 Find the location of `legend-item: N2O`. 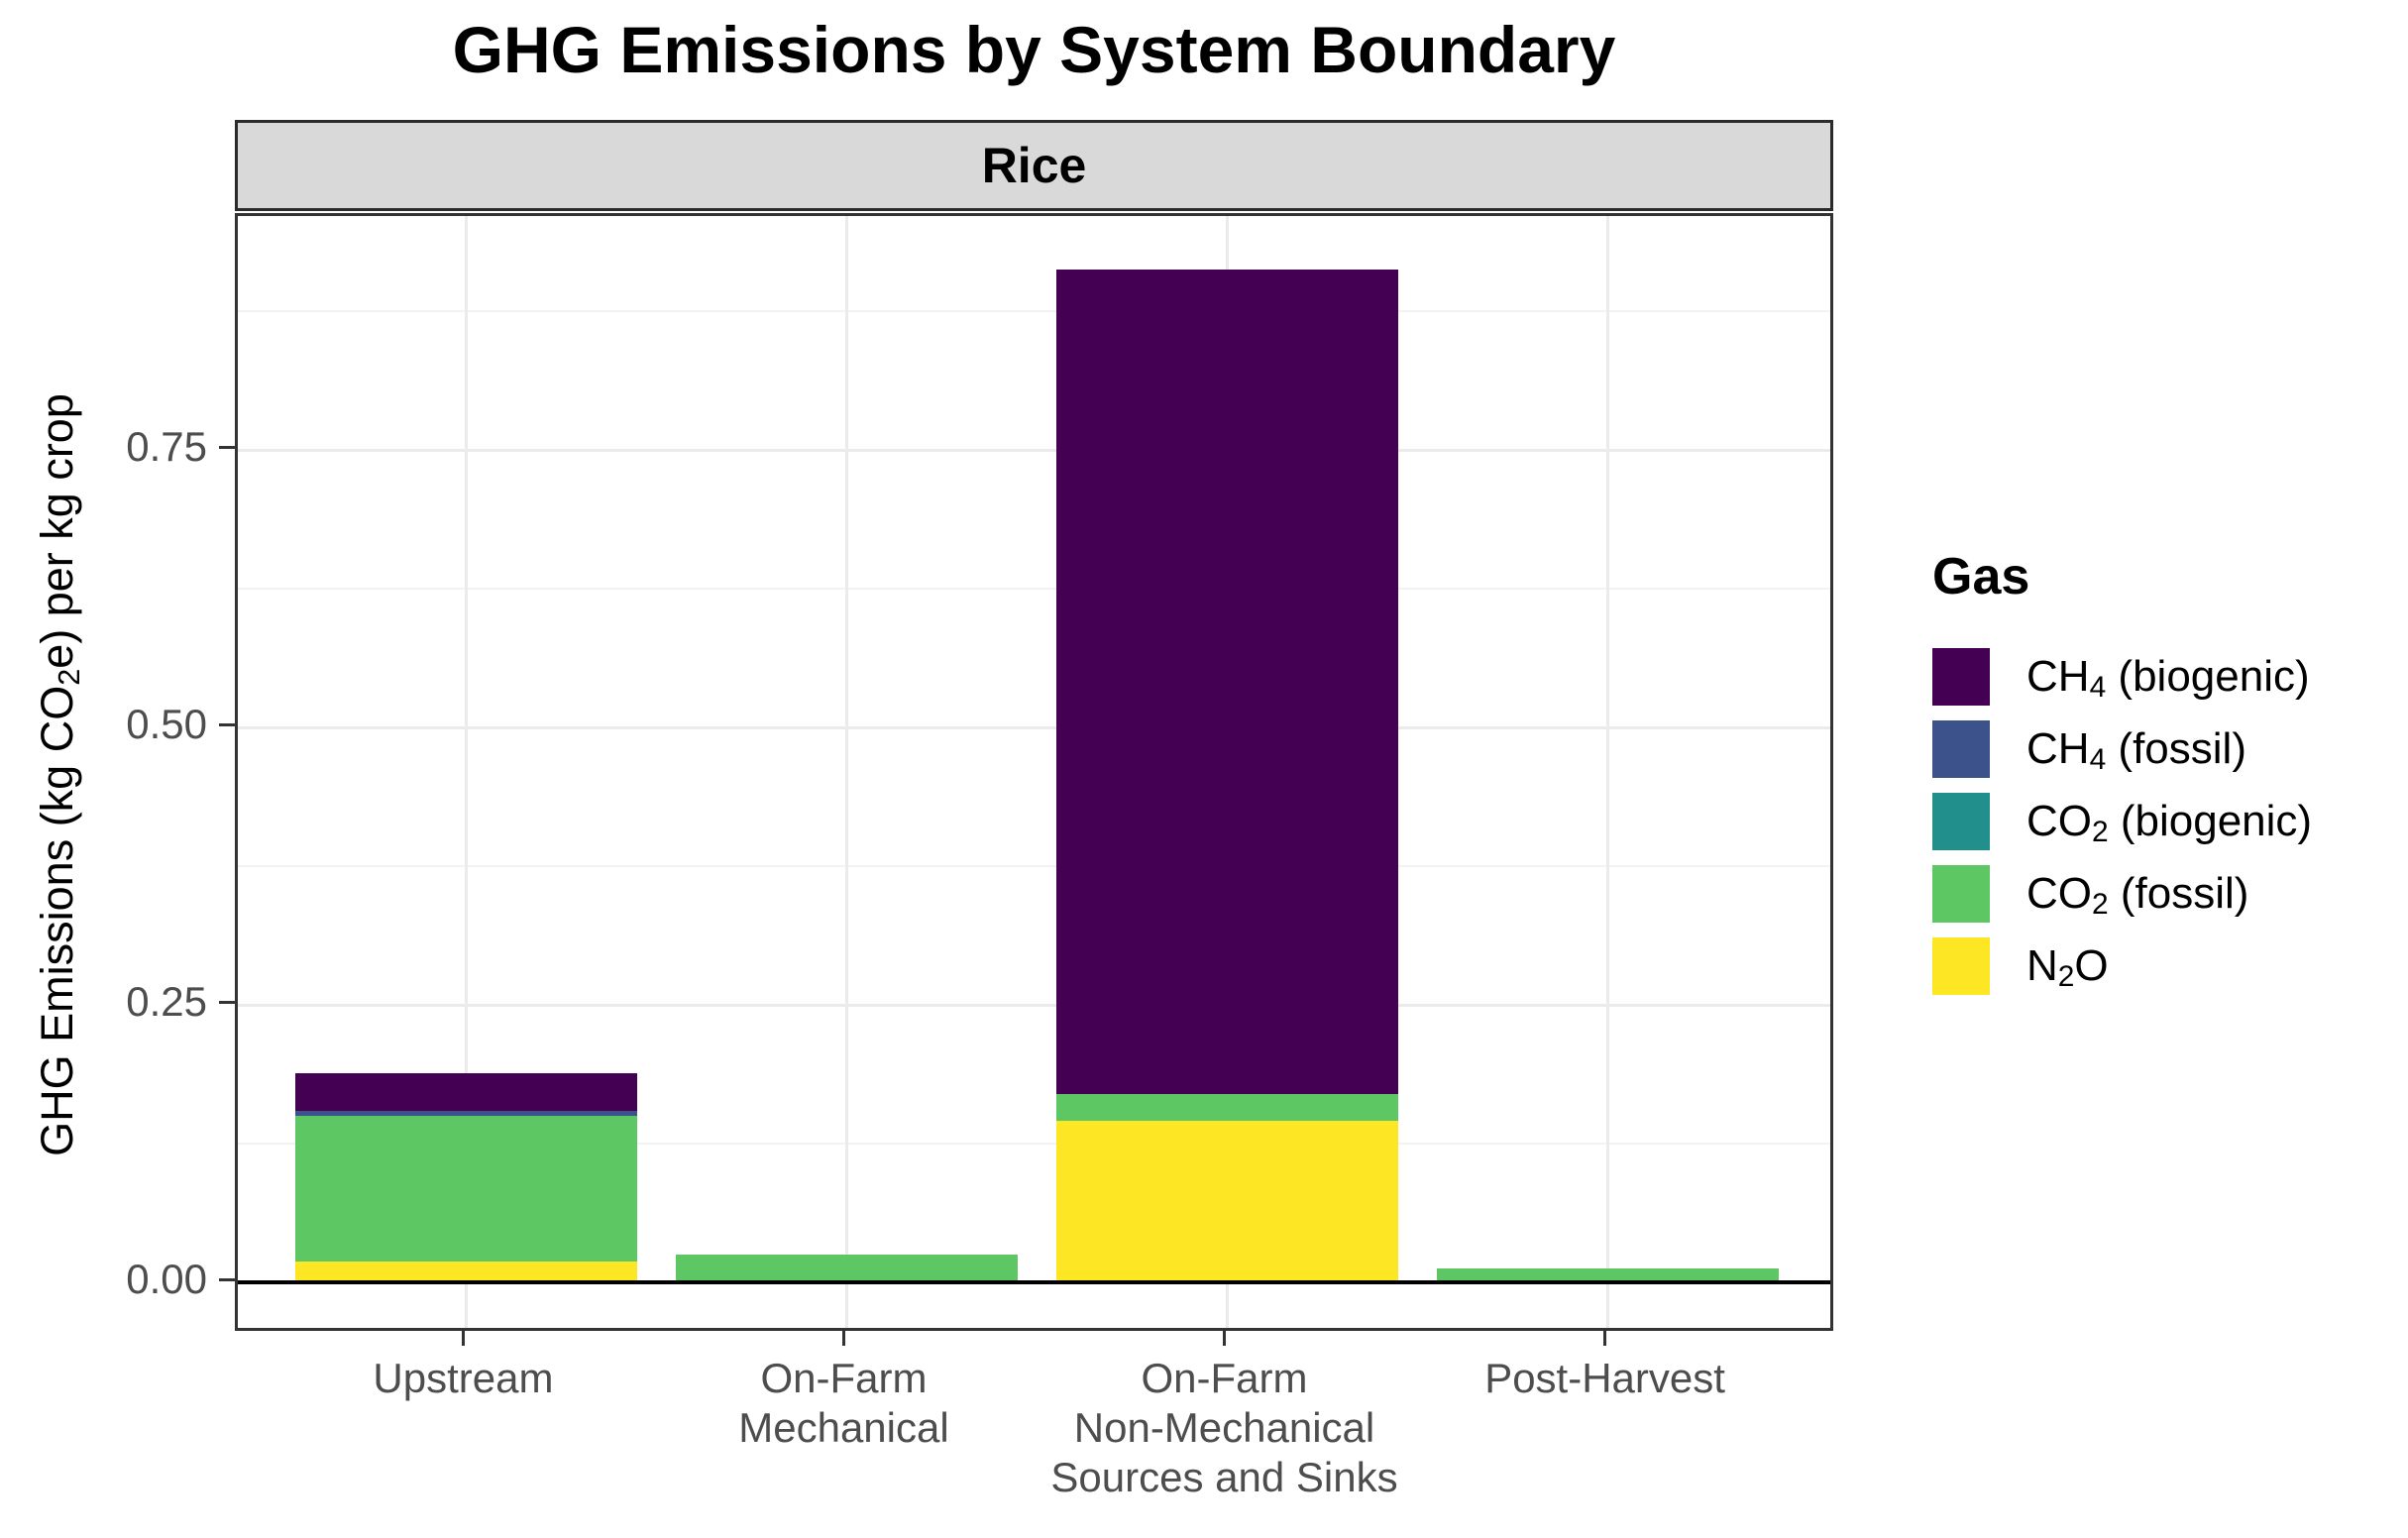

legend-item: N2O is located at coordinates (2122, 966).